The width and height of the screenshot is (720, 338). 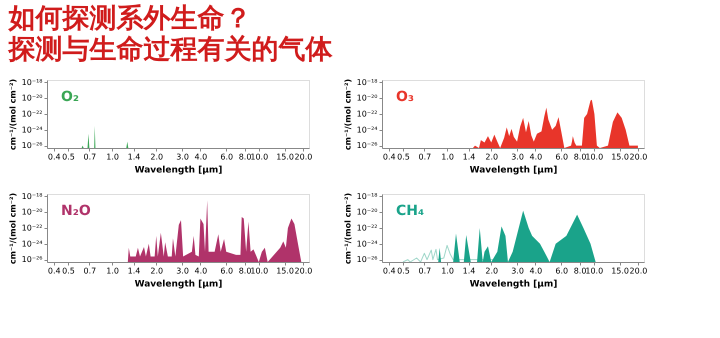 I want to click on chart-title: 如何探测系外生命？, so click(x=130, y=18).